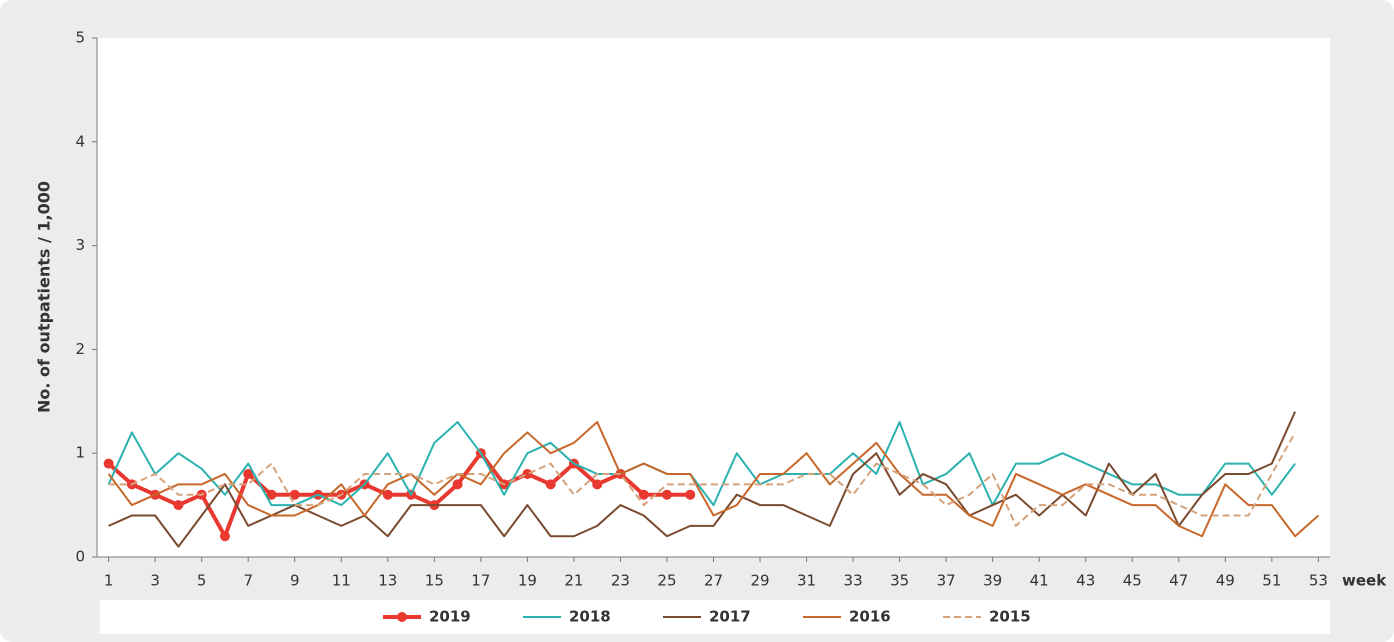  I want to click on x-tick-label: 43, so click(1085, 581).